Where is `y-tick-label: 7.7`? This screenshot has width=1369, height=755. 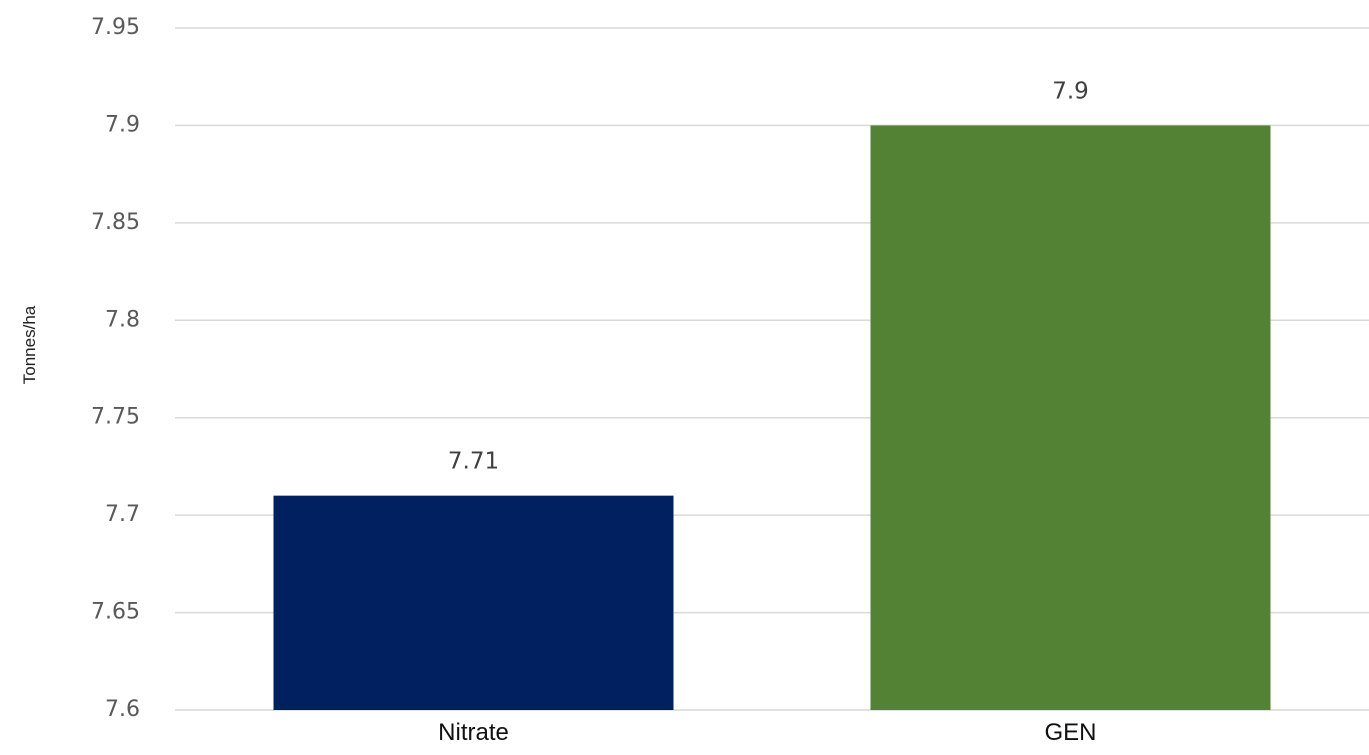 y-tick-label: 7.7 is located at coordinates (122, 514).